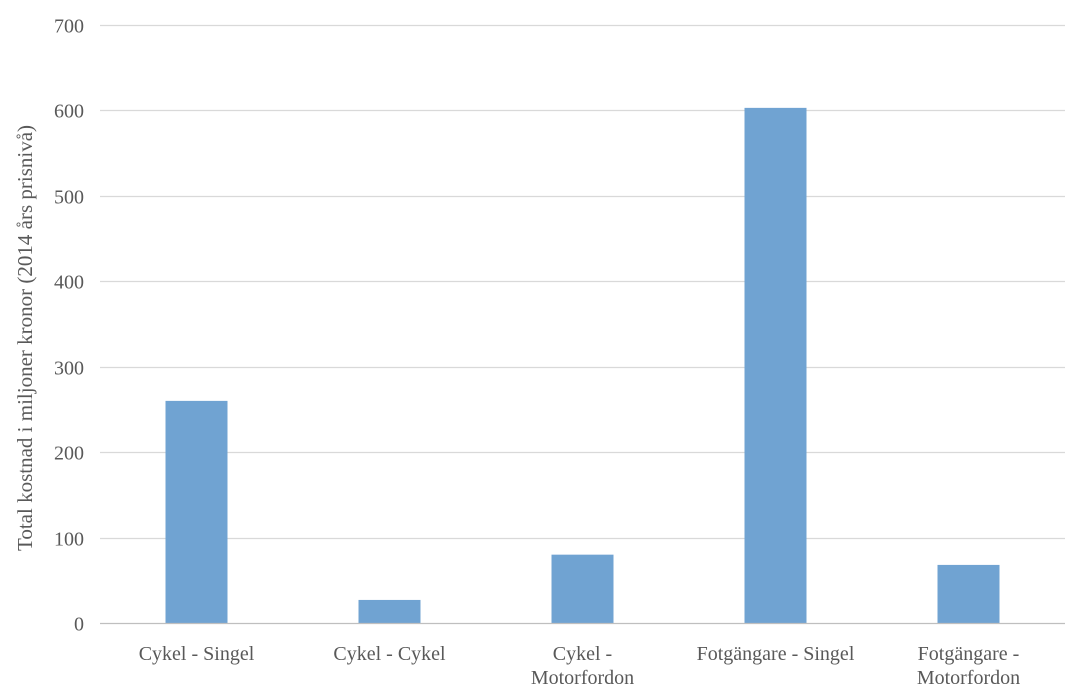 The image size is (1068, 693). What do you see at coordinates (197, 654) in the screenshot?
I see `x-tick-label: Cykel - Singel` at bounding box center [197, 654].